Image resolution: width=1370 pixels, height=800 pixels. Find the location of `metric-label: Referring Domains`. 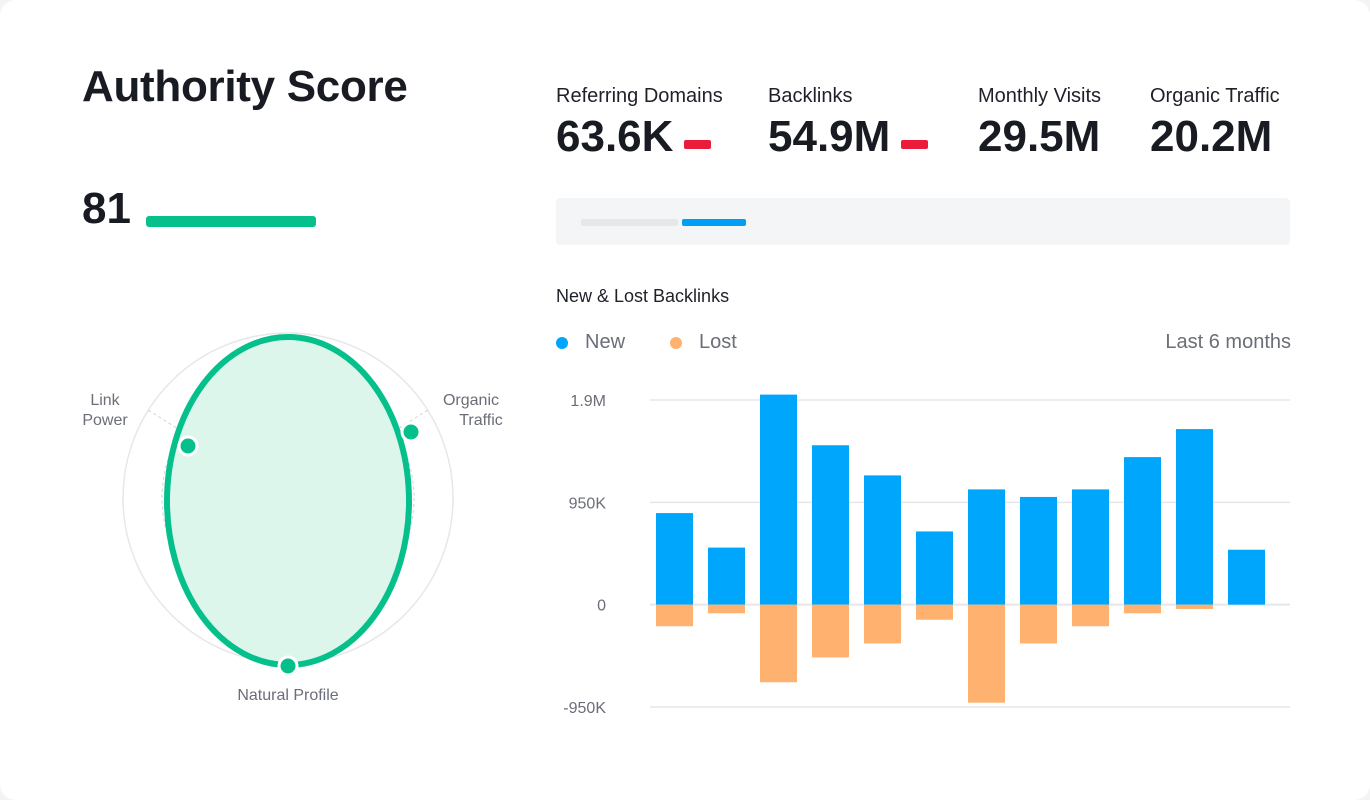

metric-label: Referring Domains is located at coordinates (639, 96).